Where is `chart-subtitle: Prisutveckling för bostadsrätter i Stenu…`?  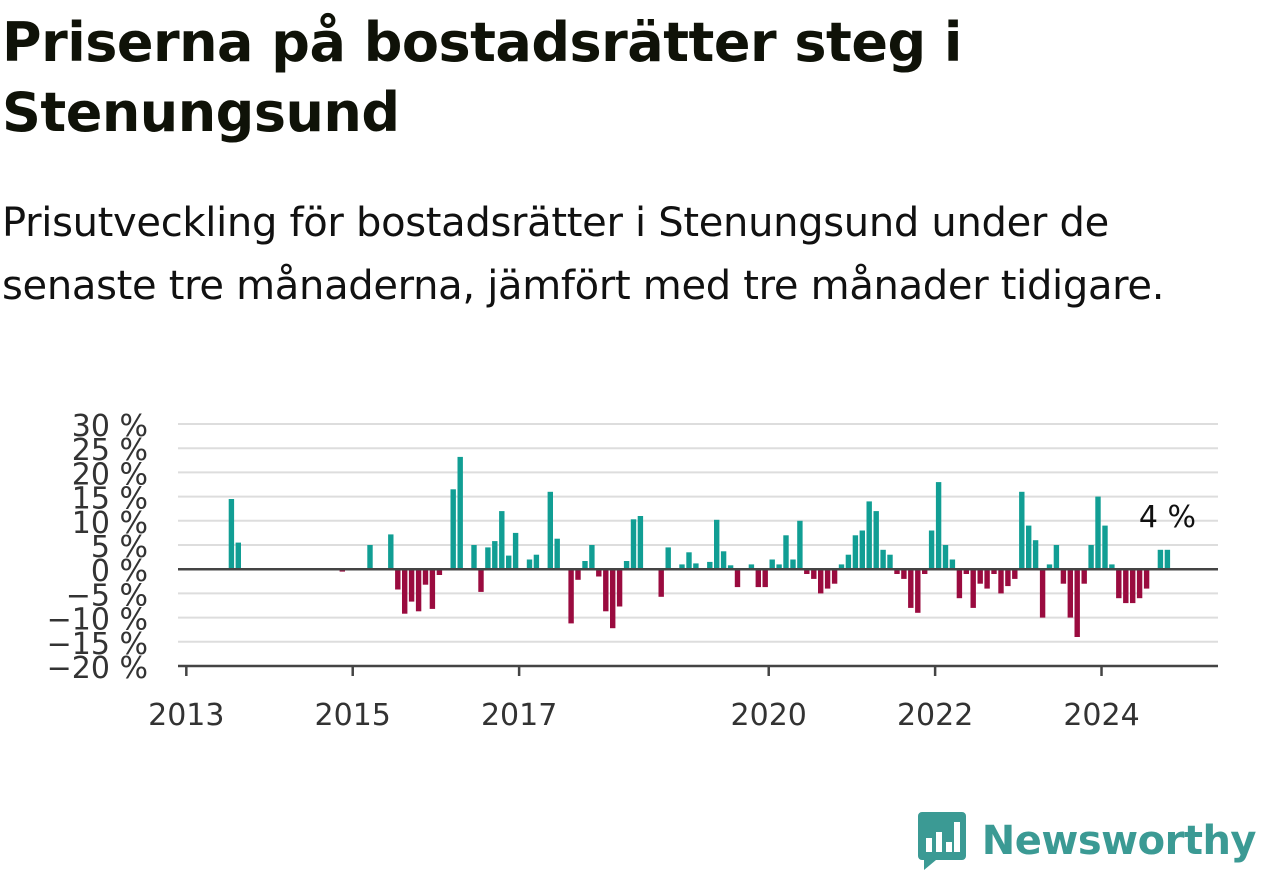
chart-subtitle: Prisutveckling för bostadsrätter i Stenu… is located at coordinates (583, 254).